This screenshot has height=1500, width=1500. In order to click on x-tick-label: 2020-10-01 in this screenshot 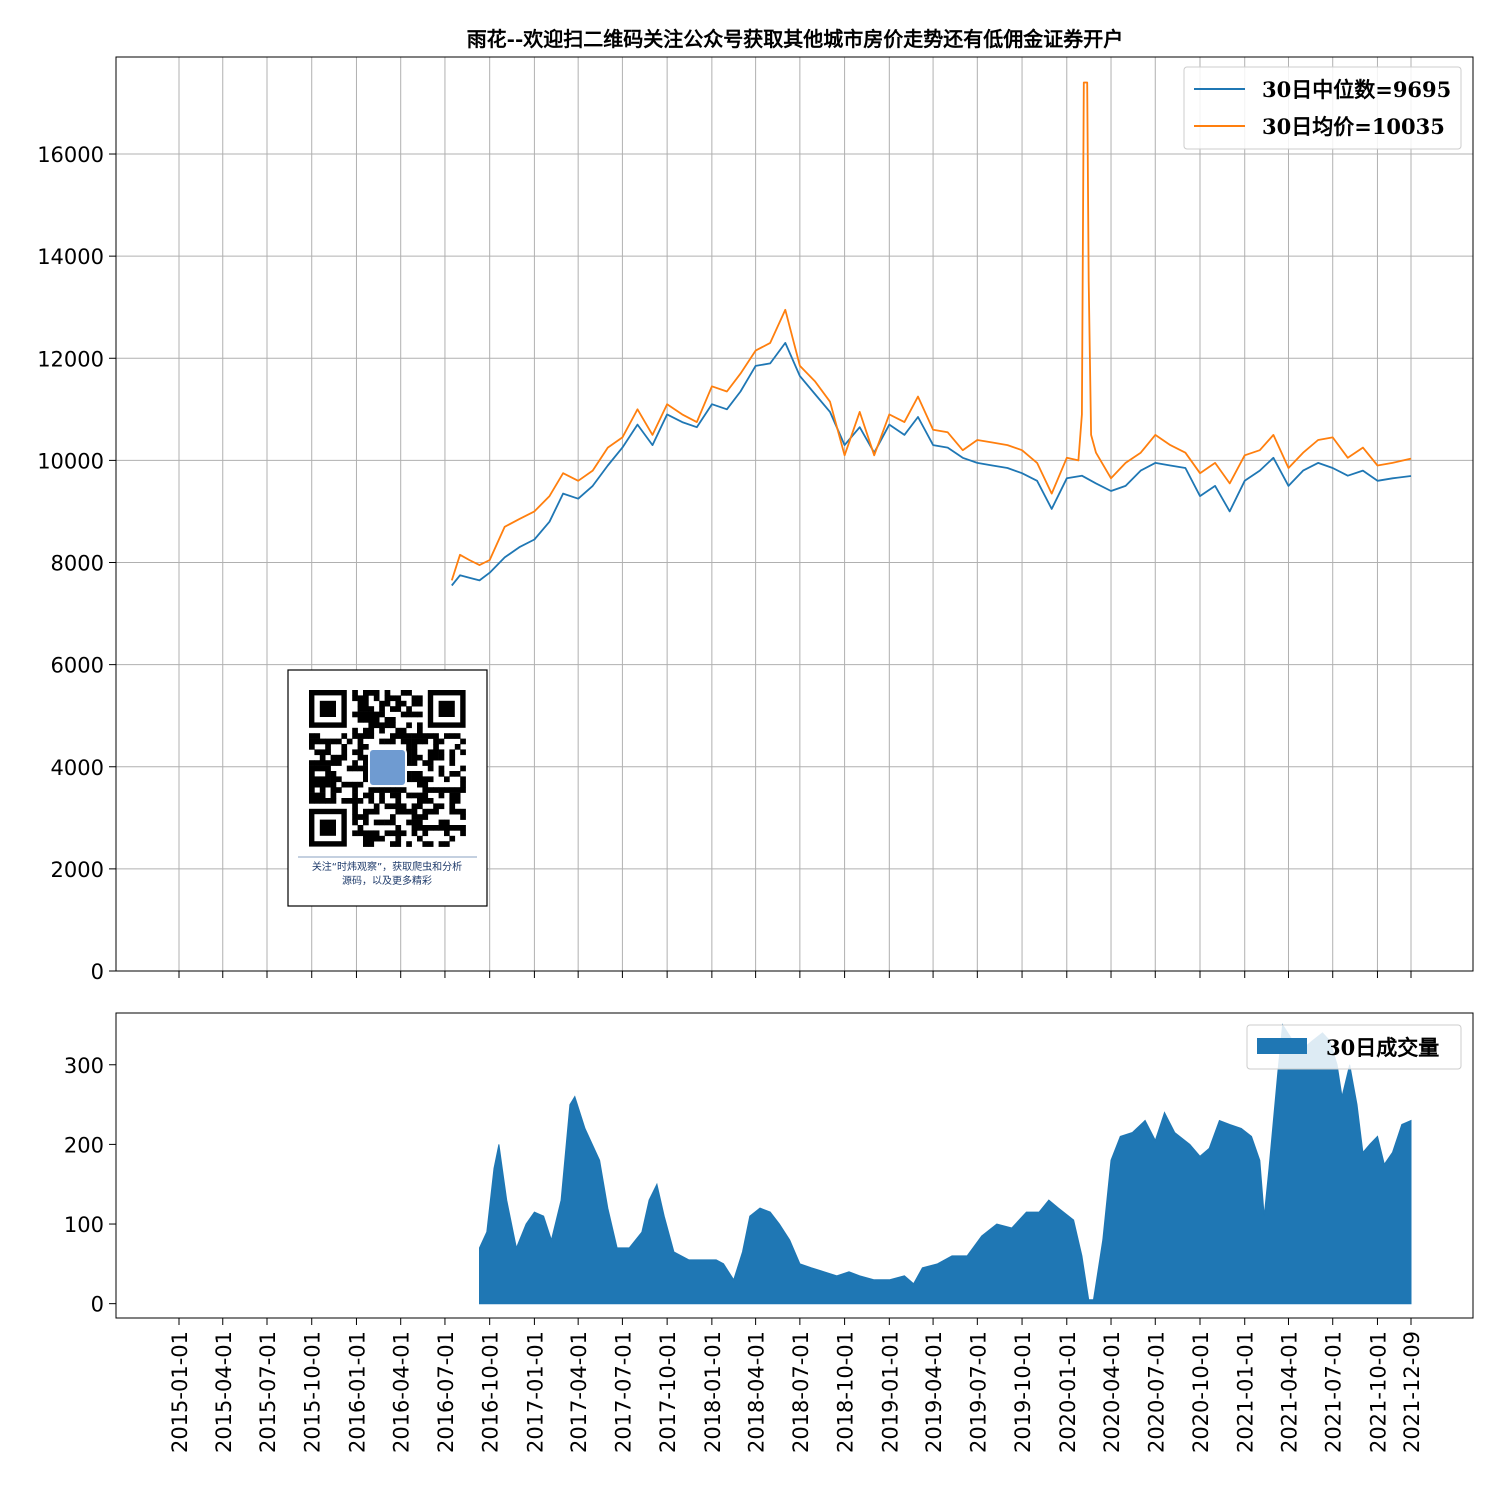, I will do `click(1201, 1392)`.